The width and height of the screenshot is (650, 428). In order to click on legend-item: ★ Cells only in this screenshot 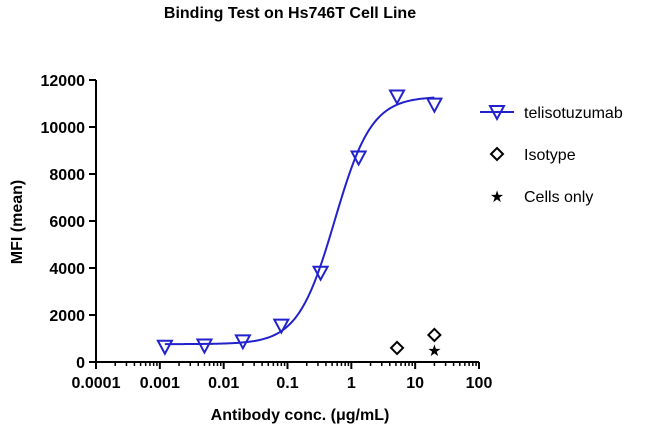, I will do `click(542, 197)`.